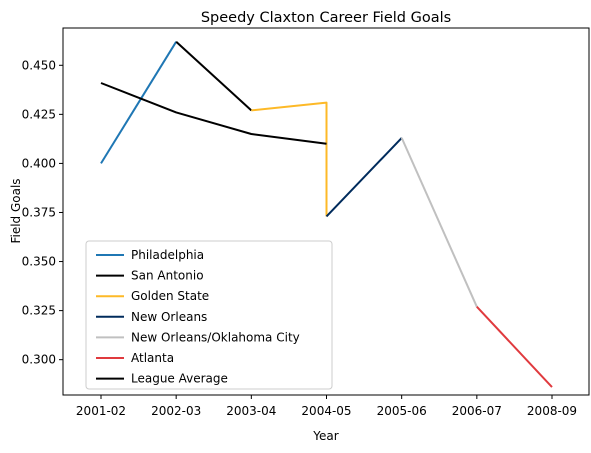 The width and height of the screenshot is (591, 453). I want to click on series-line-philadelphia, so click(138, 103).